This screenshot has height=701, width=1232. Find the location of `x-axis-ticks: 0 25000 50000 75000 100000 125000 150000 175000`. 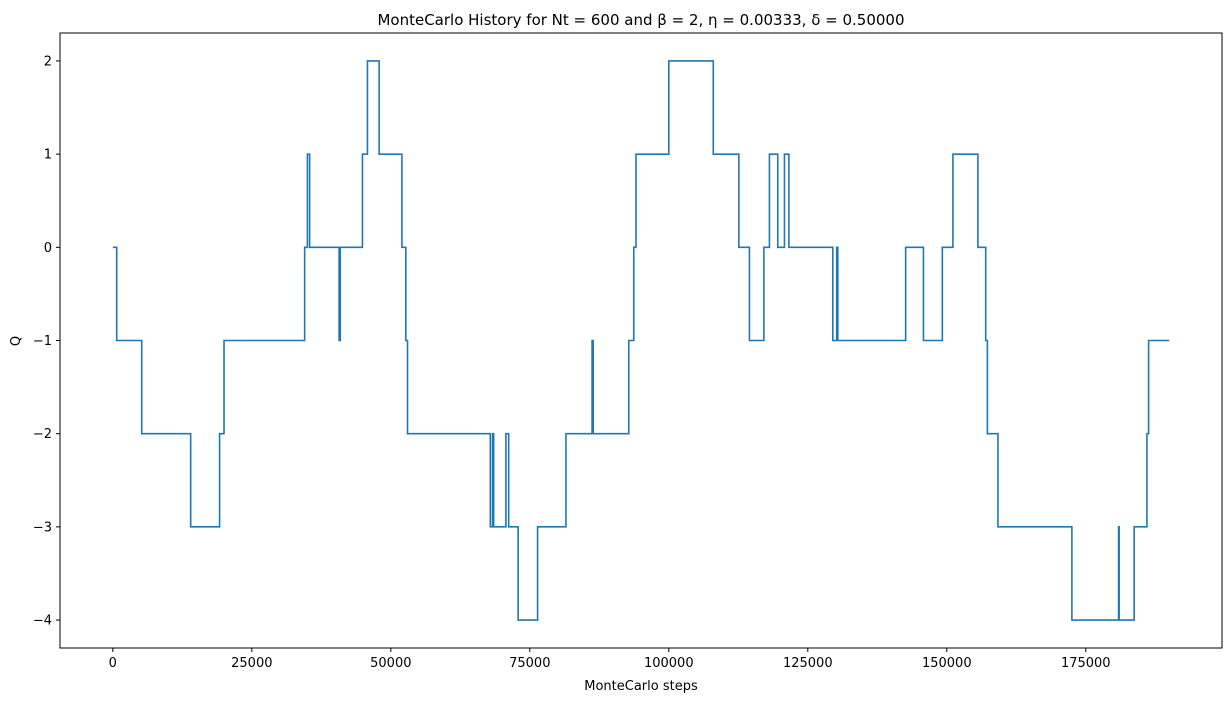

x-axis-ticks: 0 25000 50000 75000 100000 125000 150000 175000 is located at coordinates (610, 659).